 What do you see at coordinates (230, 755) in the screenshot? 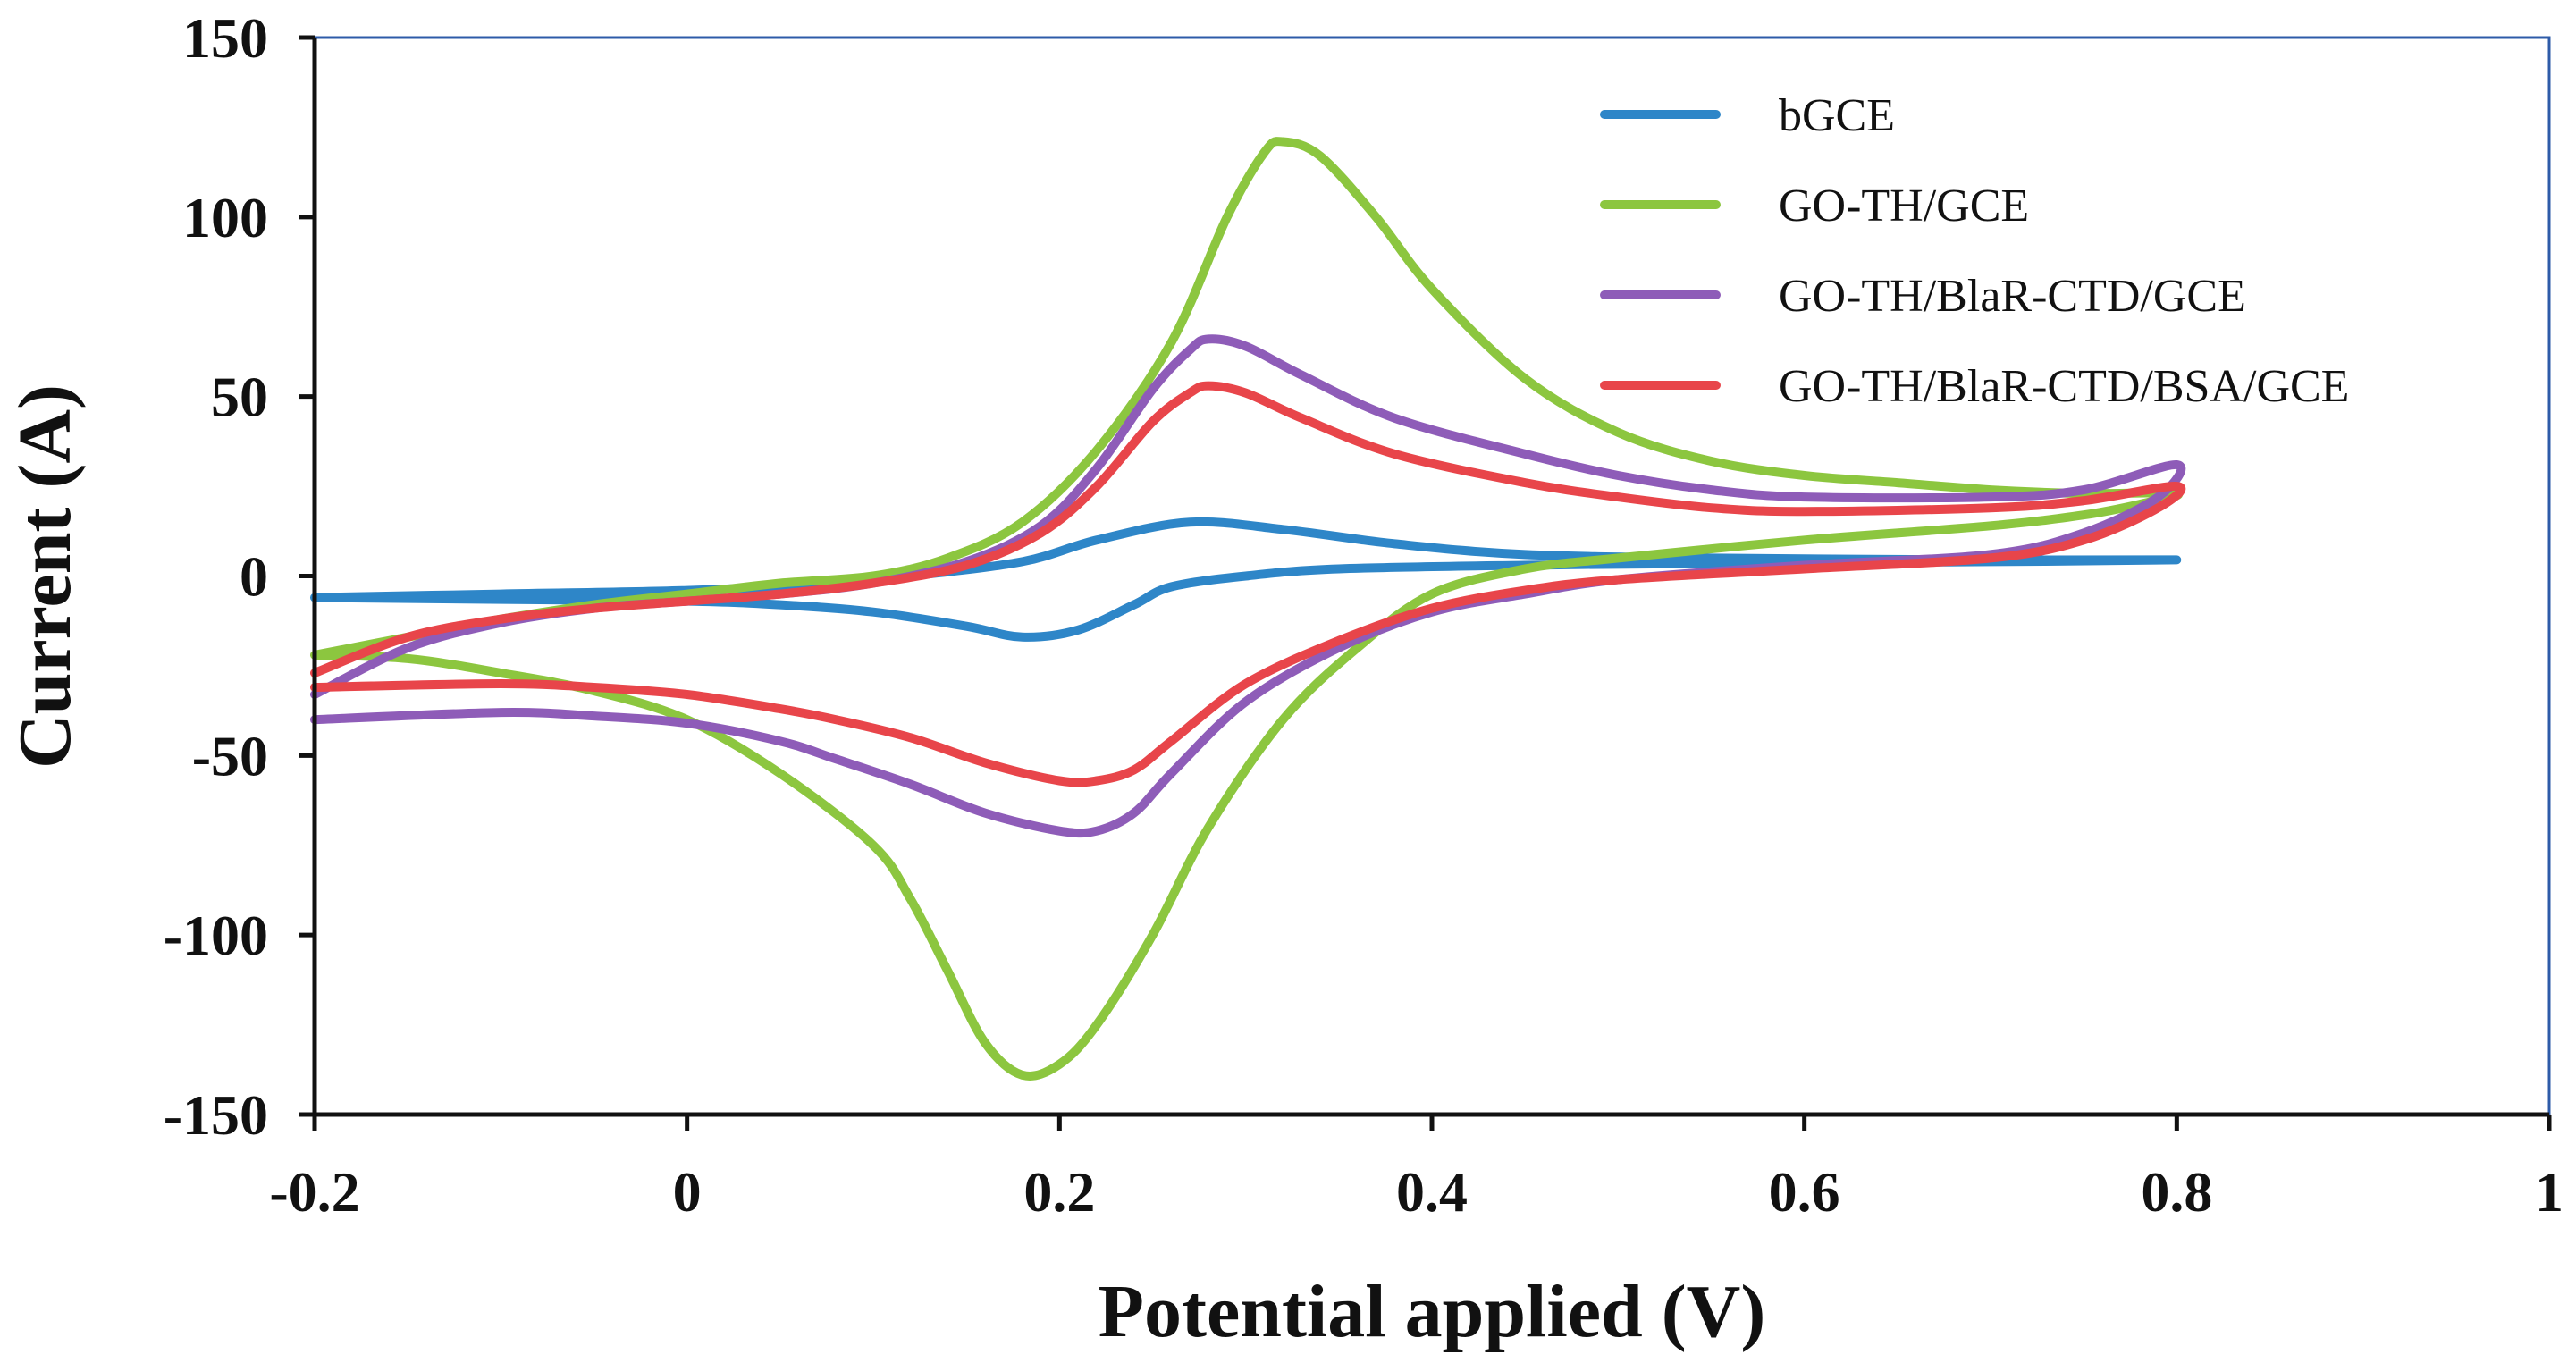
I see `y-tick-label: -50` at bounding box center [230, 755].